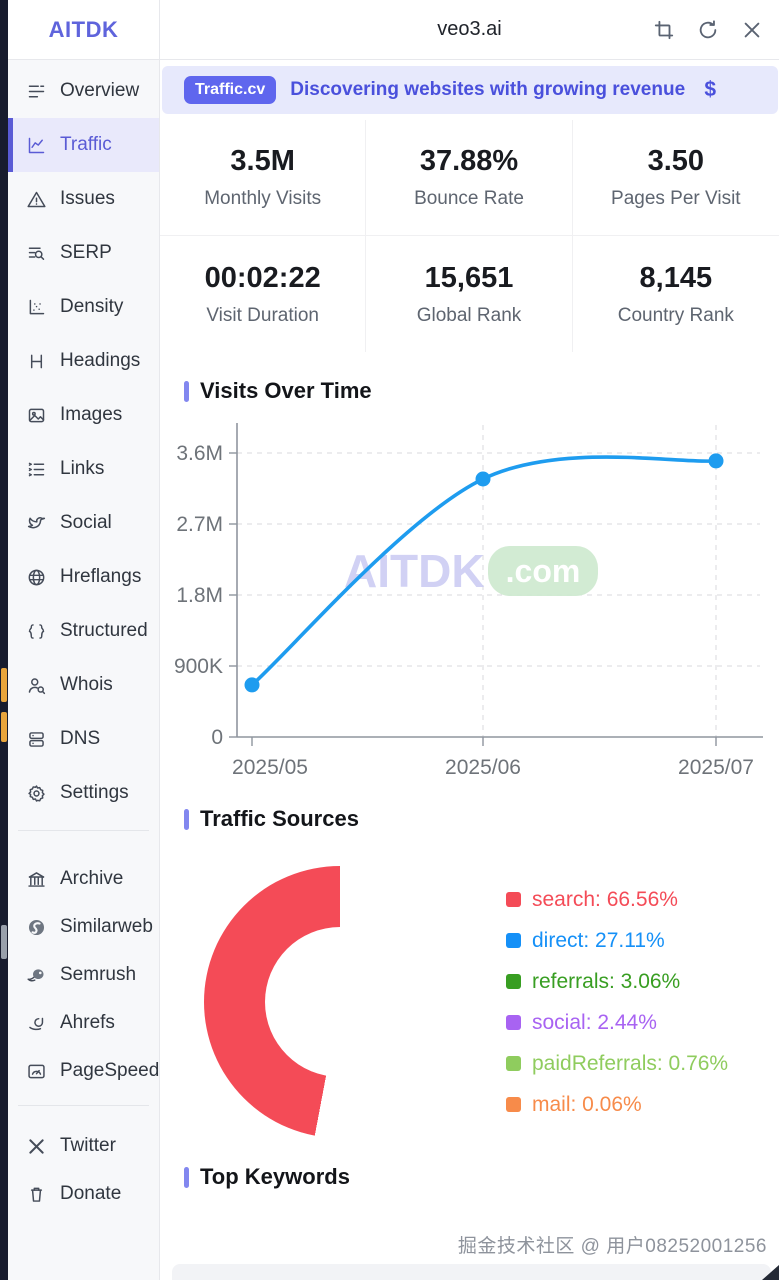 This screenshot has width=779, height=1280. Describe the element at coordinates (199, 595) in the screenshot. I see `y-axis-tick-label: 1.8M` at that location.